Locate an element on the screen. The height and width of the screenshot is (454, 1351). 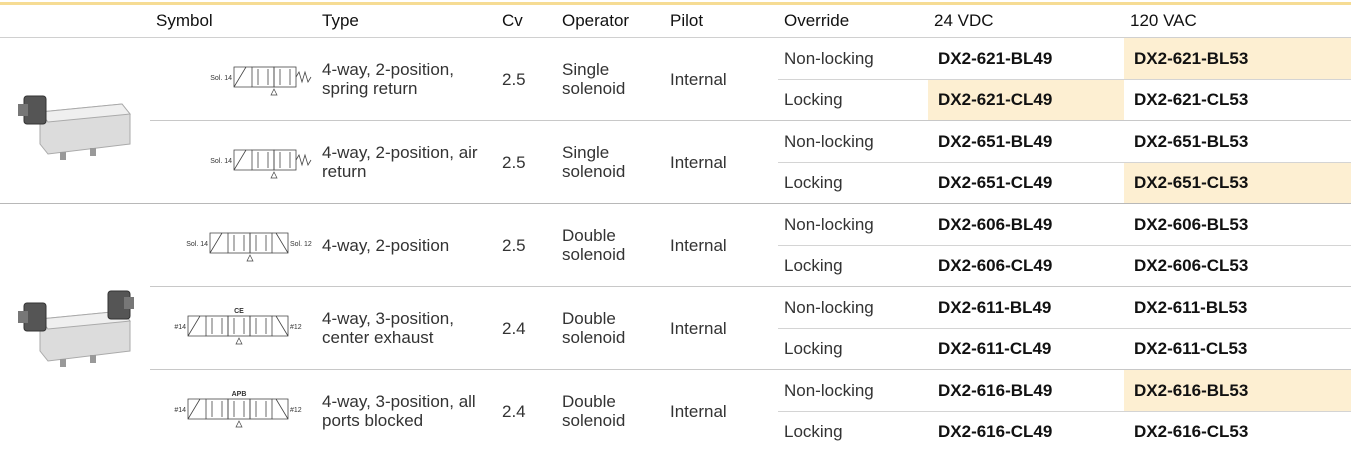
part-number: DX2-651-BL49 is located at coordinates (1026, 141).